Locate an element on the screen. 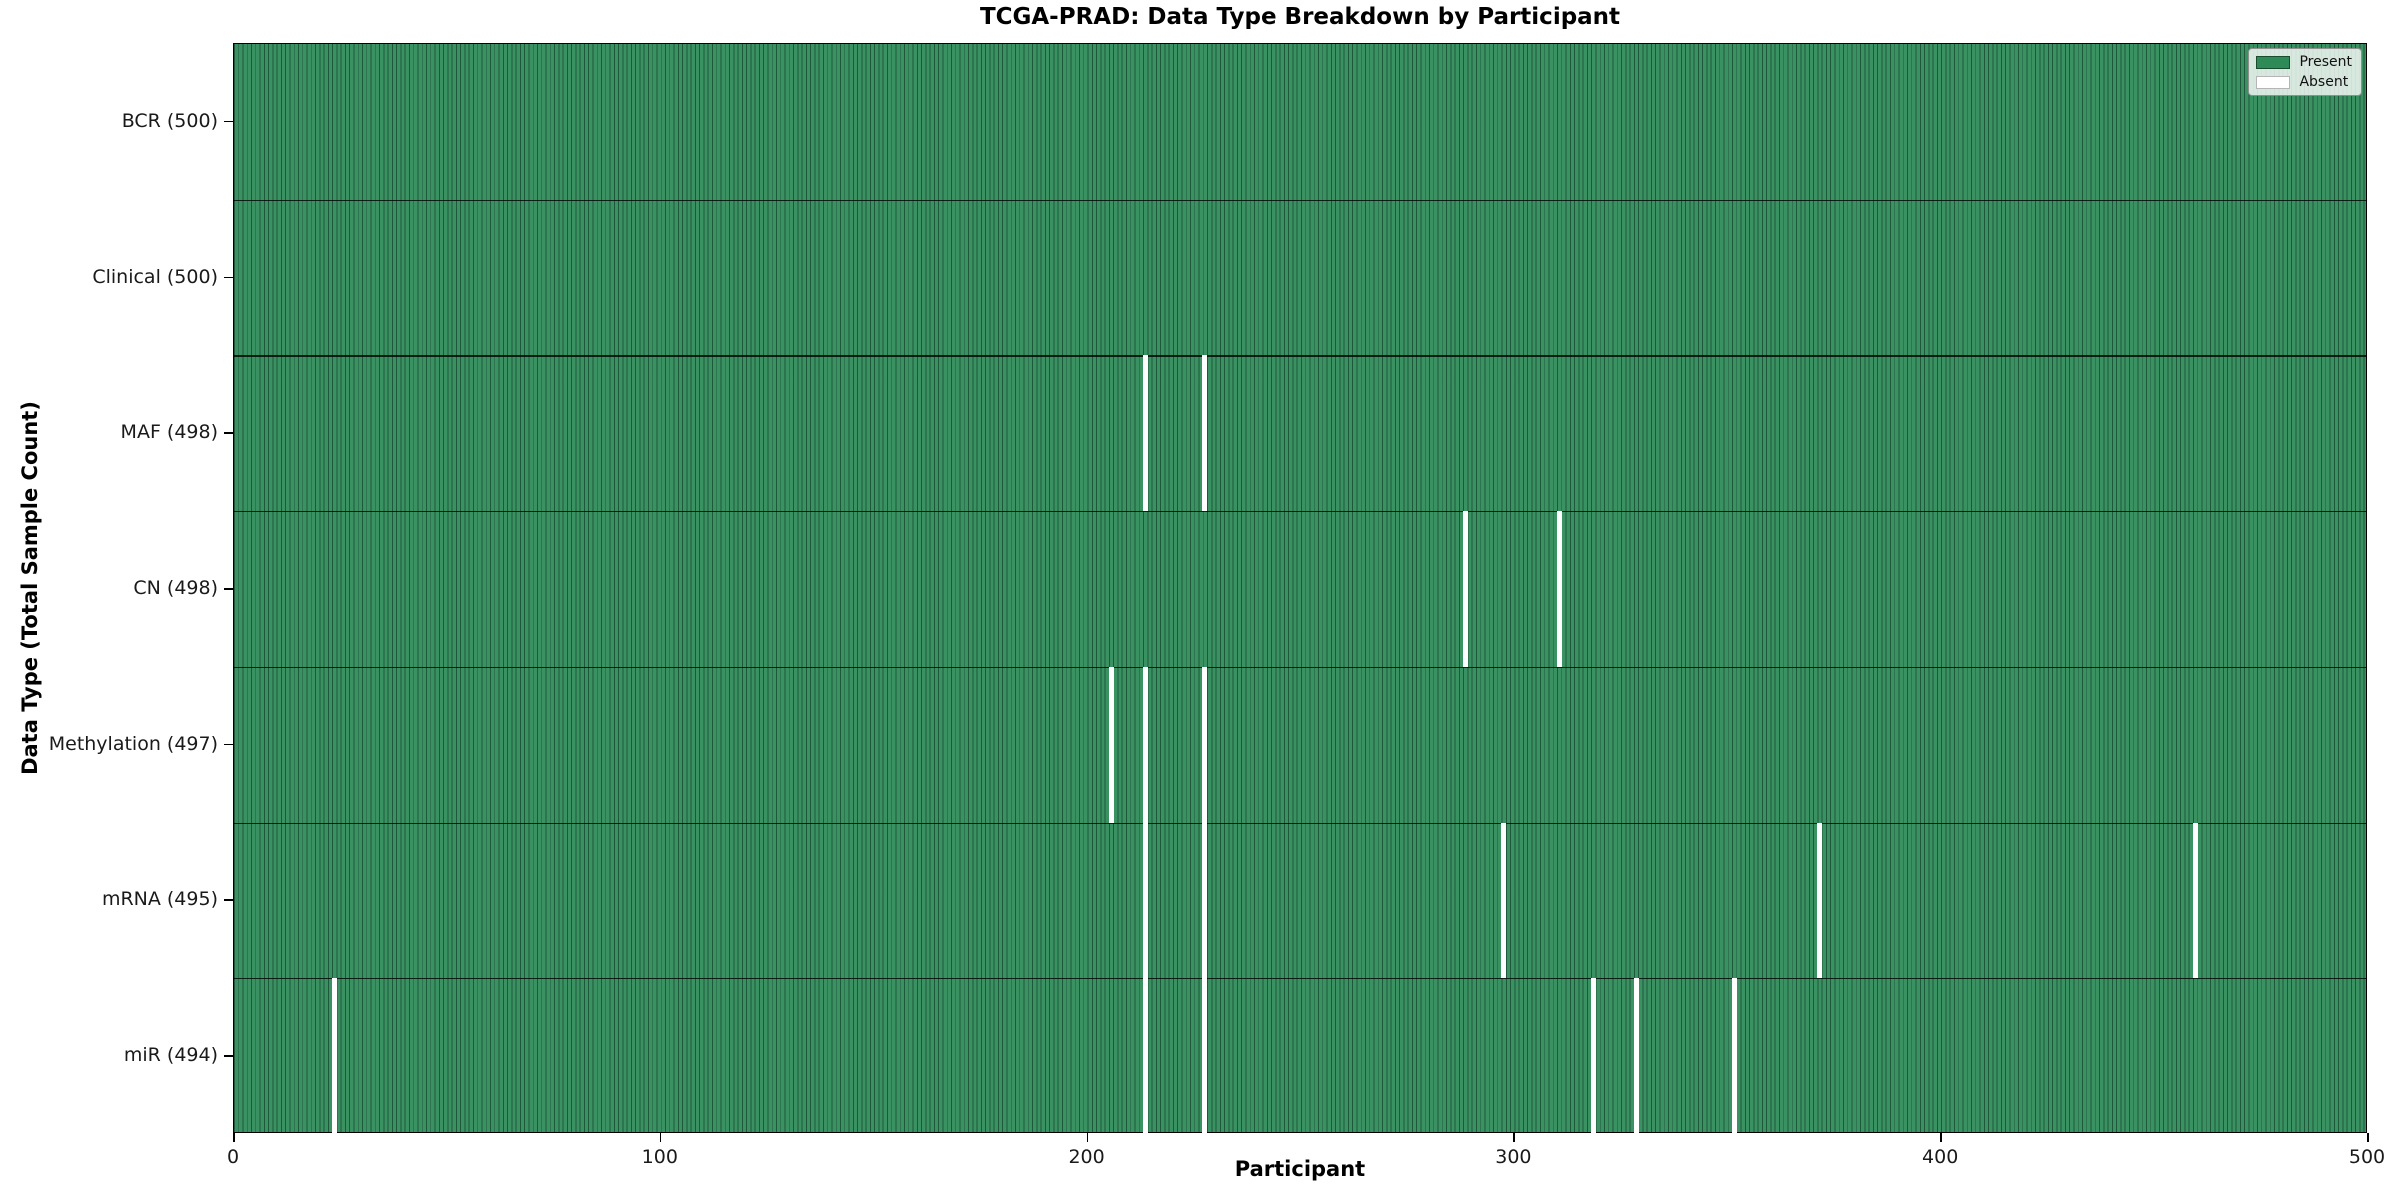 The image size is (2400, 1200). legend-item-present: Present is located at coordinates (2304, 62).